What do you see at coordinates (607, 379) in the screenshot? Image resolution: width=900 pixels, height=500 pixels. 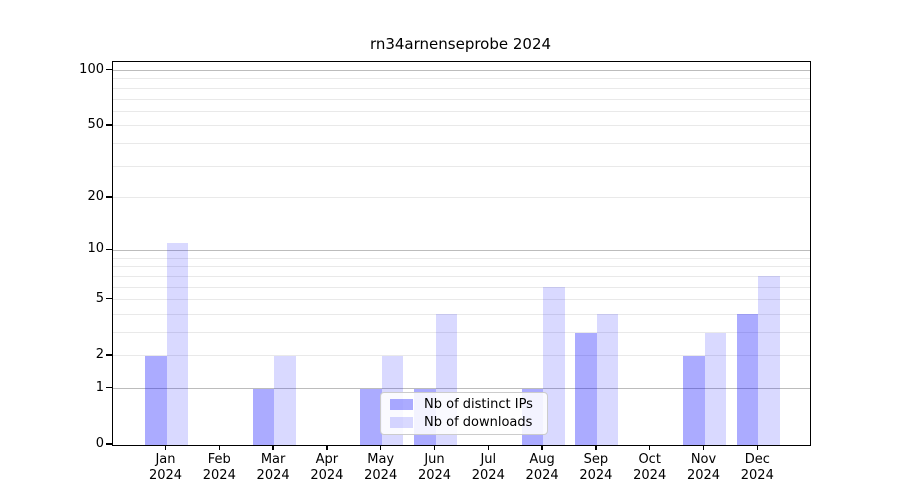 I see `bar-downloads-sep` at bounding box center [607, 379].